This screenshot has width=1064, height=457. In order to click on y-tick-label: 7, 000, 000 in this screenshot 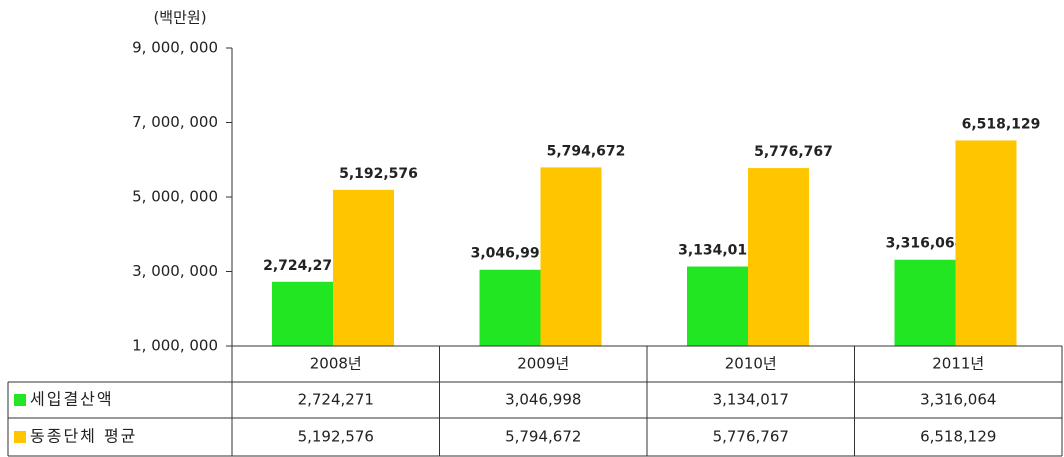, I will do `click(175, 122)`.